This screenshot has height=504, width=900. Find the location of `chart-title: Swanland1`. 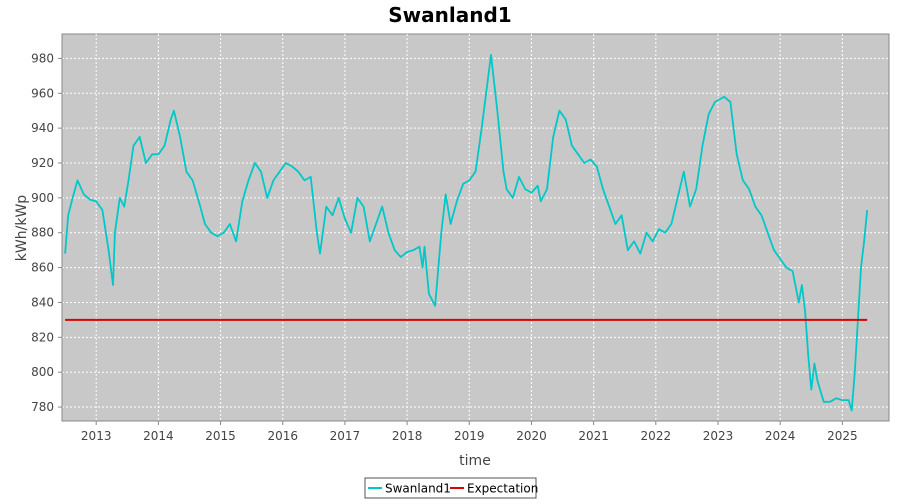

chart-title: Swanland1 is located at coordinates (449, 15).